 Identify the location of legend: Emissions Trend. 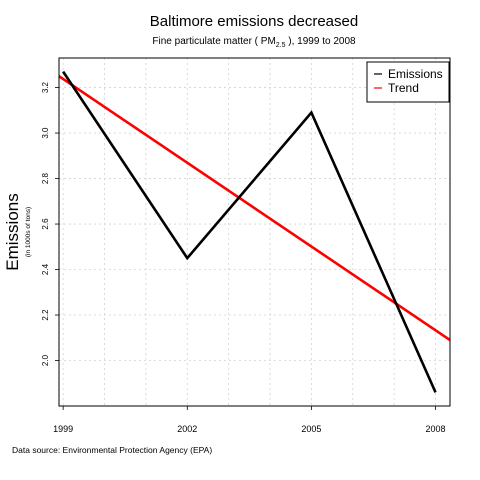
(408, 82).